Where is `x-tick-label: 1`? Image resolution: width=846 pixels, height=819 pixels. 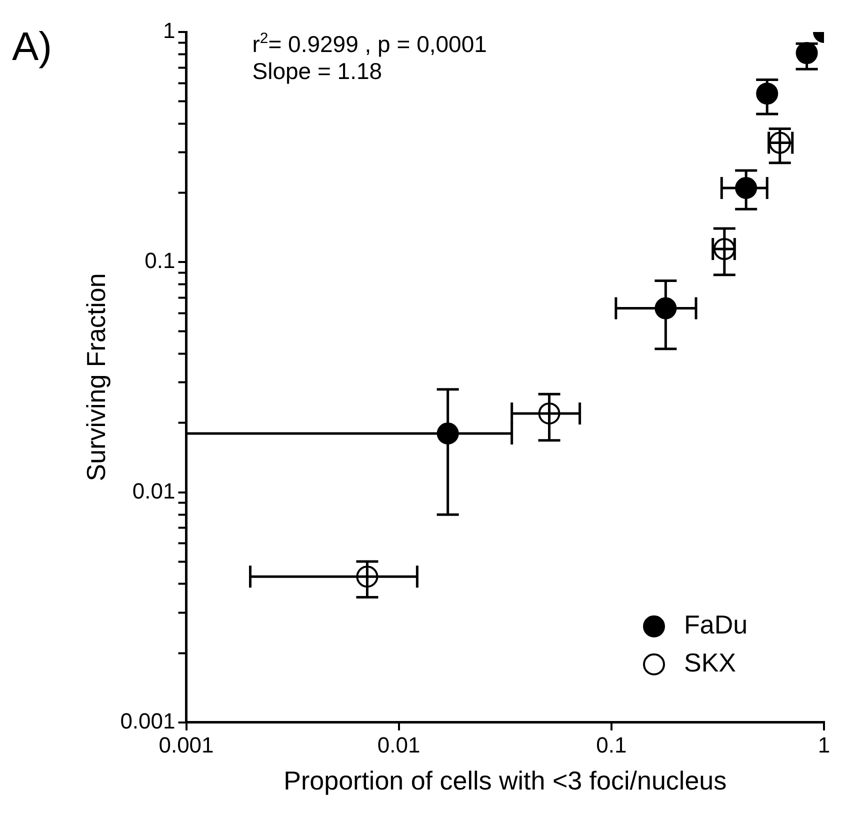 x-tick-label: 1 is located at coordinates (824, 745).